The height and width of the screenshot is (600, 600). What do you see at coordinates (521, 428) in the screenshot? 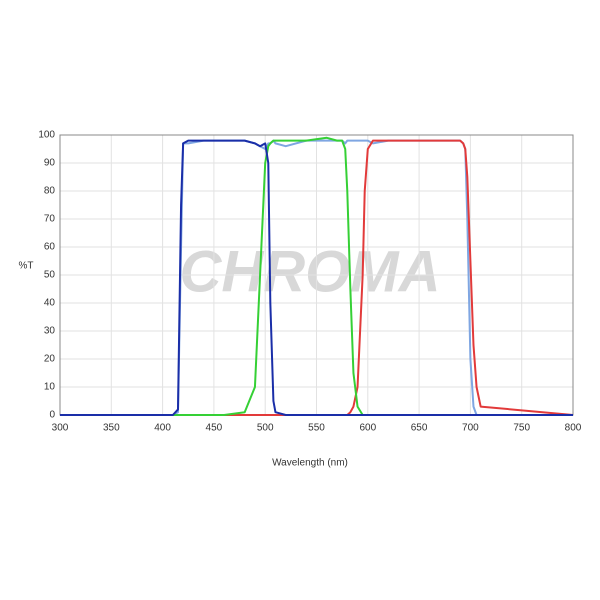
I see `x-tick-label: 750` at bounding box center [521, 428].